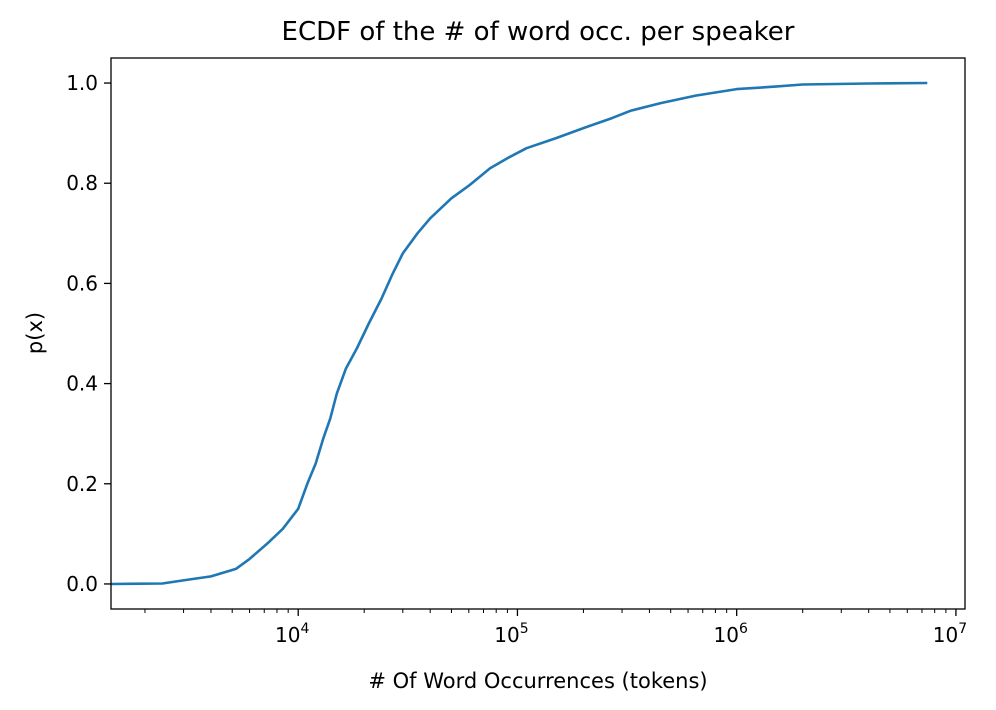 This screenshot has width=996, height=710. Describe the element at coordinates (35, 333) in the screenshot. I see `y-axis-label: p(x)` at that location.